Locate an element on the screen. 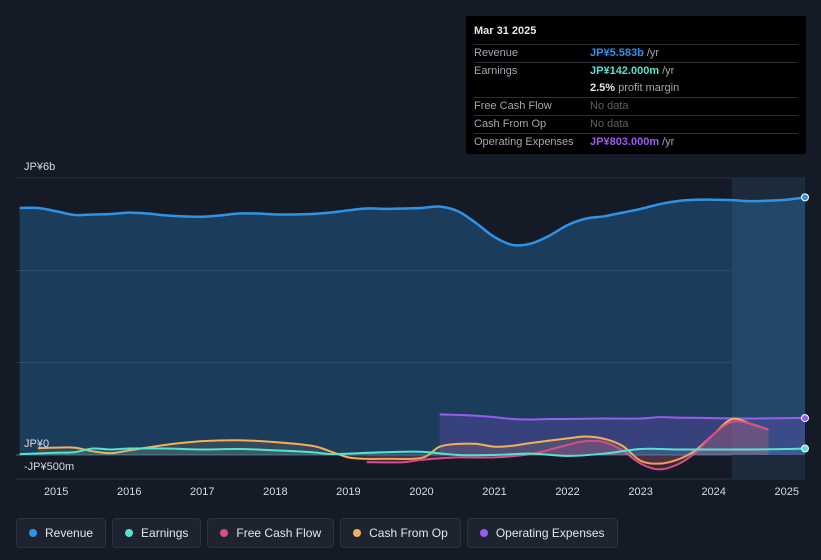 This screenshot has width=821, height=560. x-tick-label: 2019 is located at coordinates (348, 492).